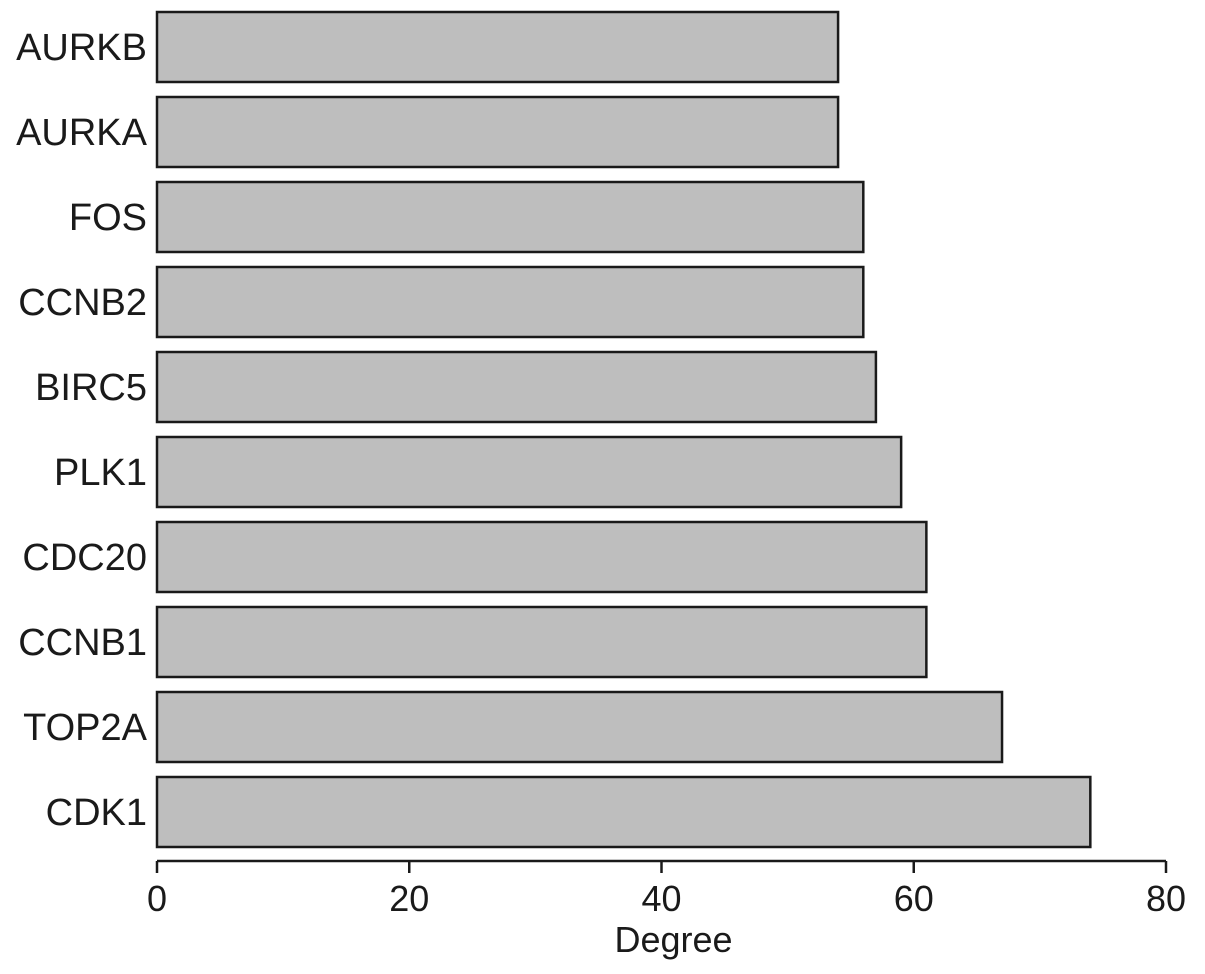 This screenshot has height=974, width=1205. What do you see at coordinates (82, 643) in the screenshot?
I see `category-label-ccnb1: CCNB1` at bounding box center [82, 643].